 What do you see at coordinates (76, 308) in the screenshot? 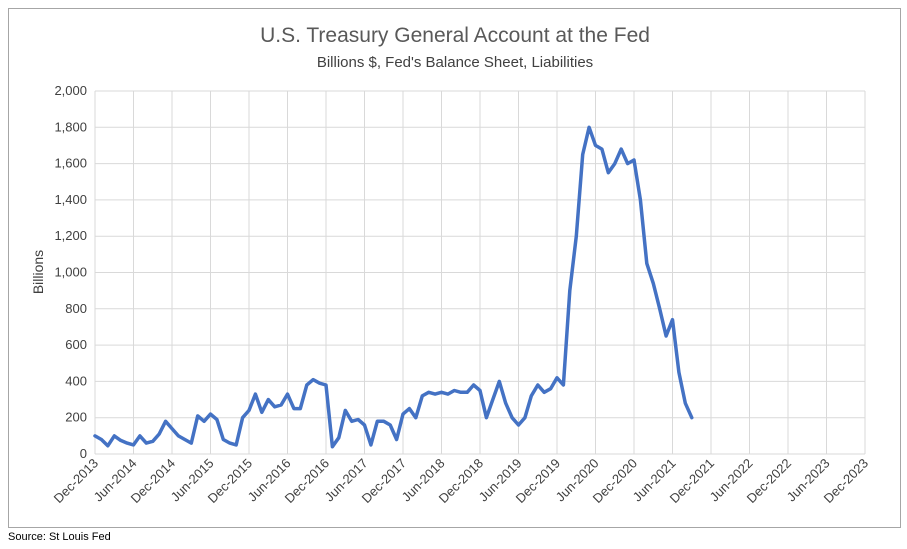
I see `y-tick-label: 800` at bounding box center [76, 308].